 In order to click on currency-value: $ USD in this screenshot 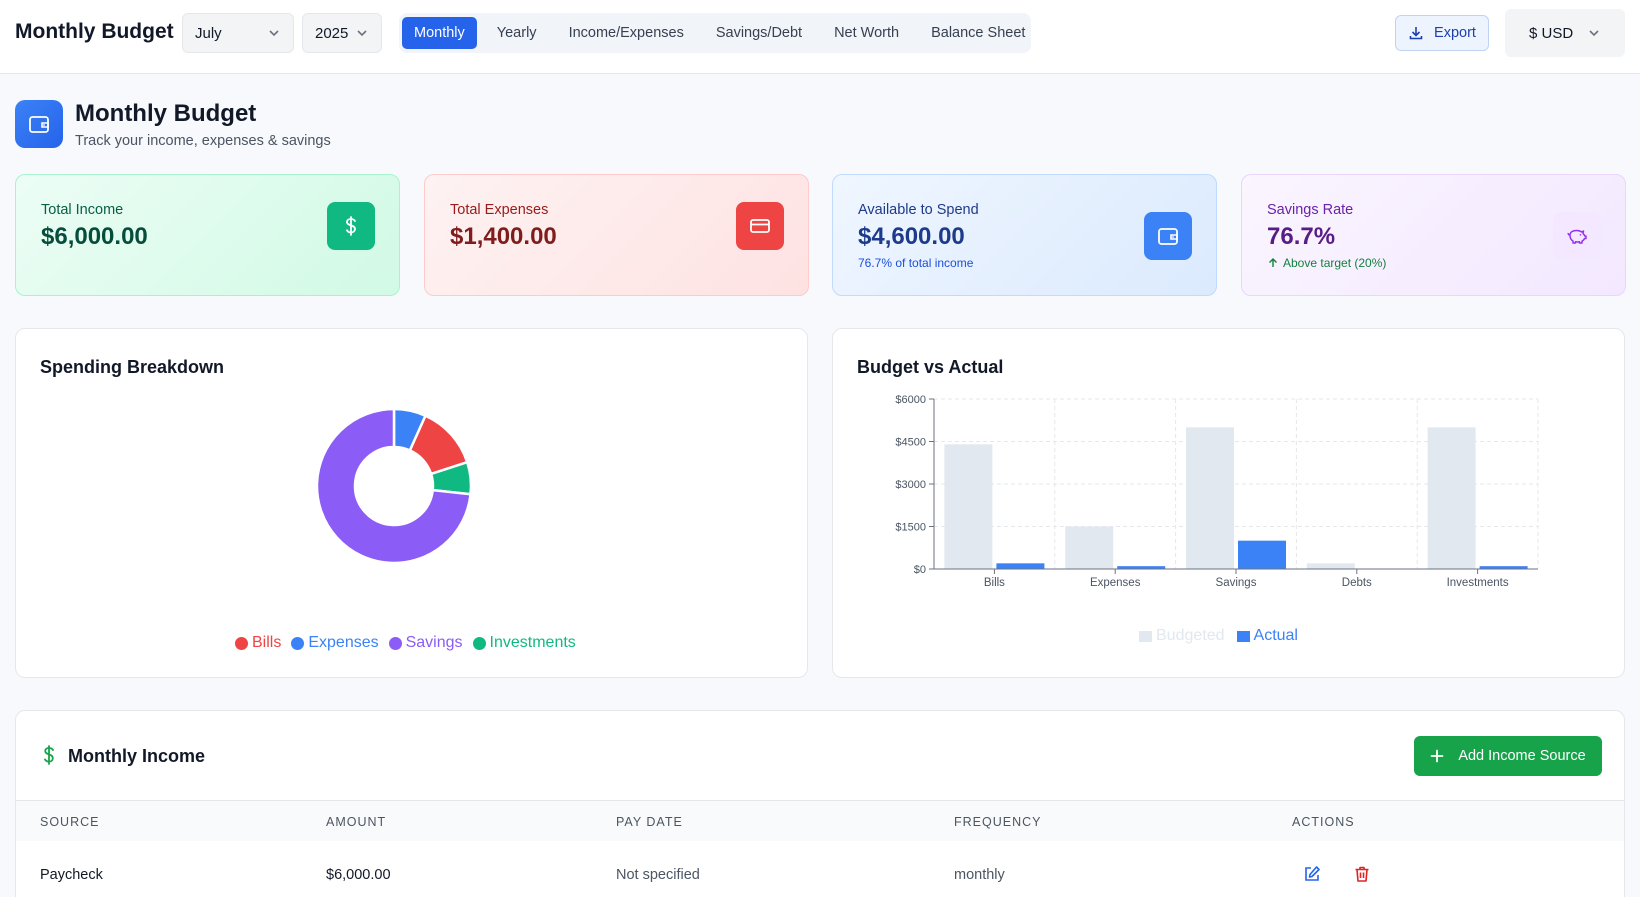, I will do `click(1551, 33)`.